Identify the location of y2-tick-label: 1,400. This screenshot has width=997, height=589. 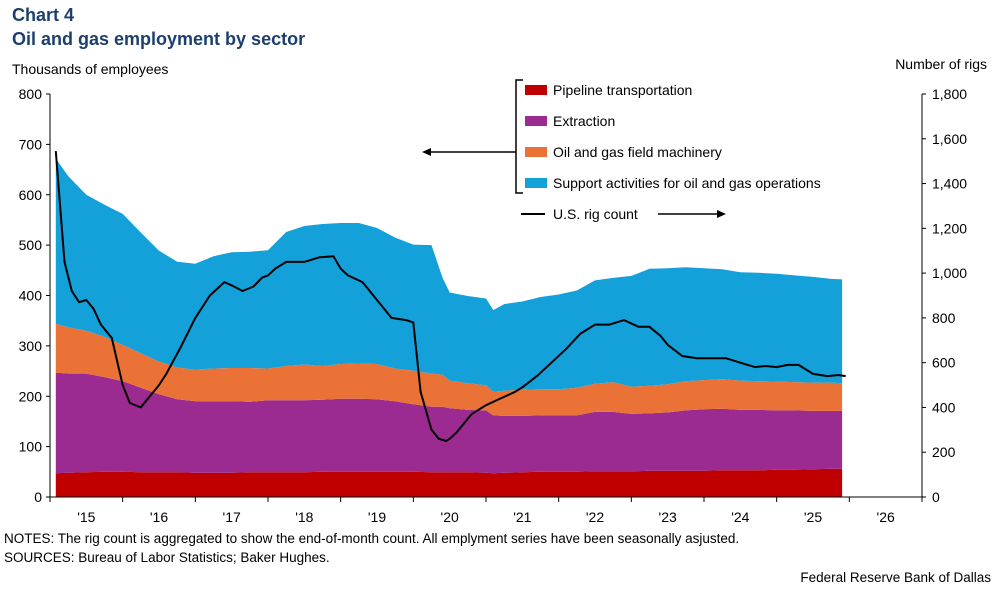
(949, 184).